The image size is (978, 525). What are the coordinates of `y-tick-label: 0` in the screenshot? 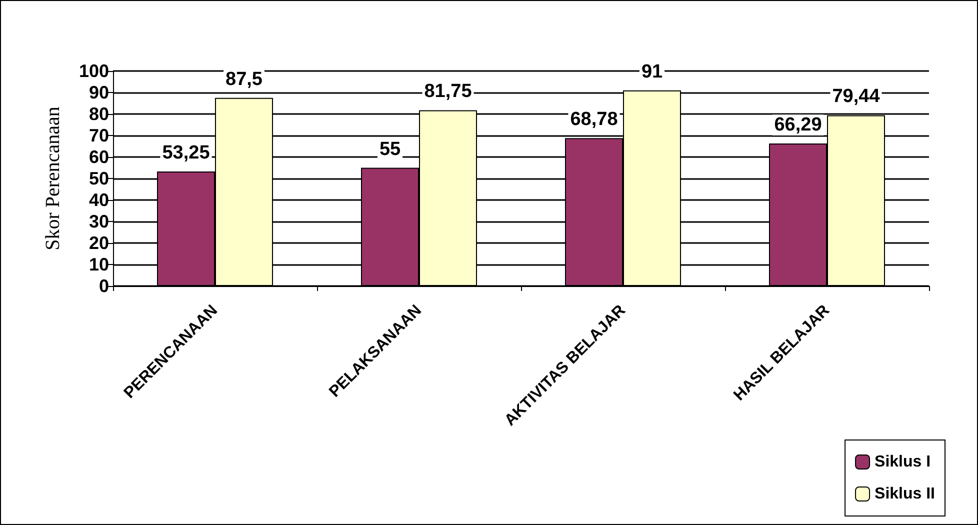 It's located at (103, 286).